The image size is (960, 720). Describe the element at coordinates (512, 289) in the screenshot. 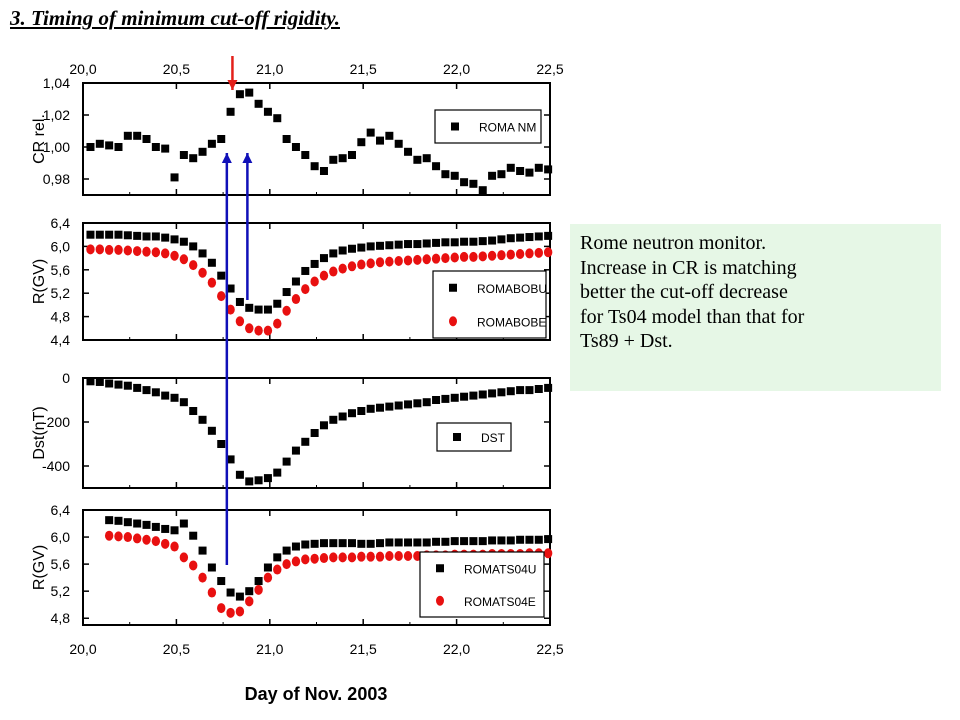

I see `legend-label: ROMABOBU` at that location.